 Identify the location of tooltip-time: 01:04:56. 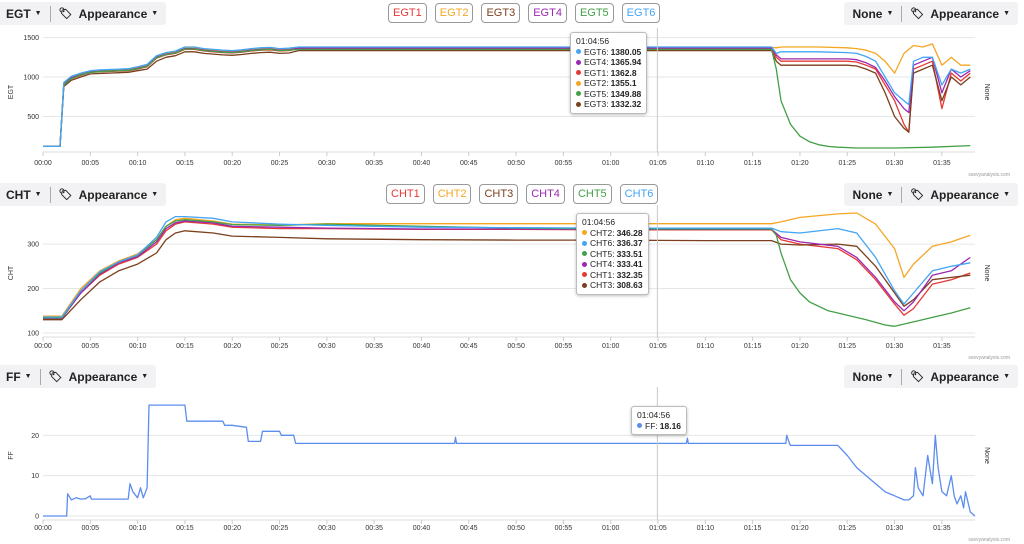
(593, 41).